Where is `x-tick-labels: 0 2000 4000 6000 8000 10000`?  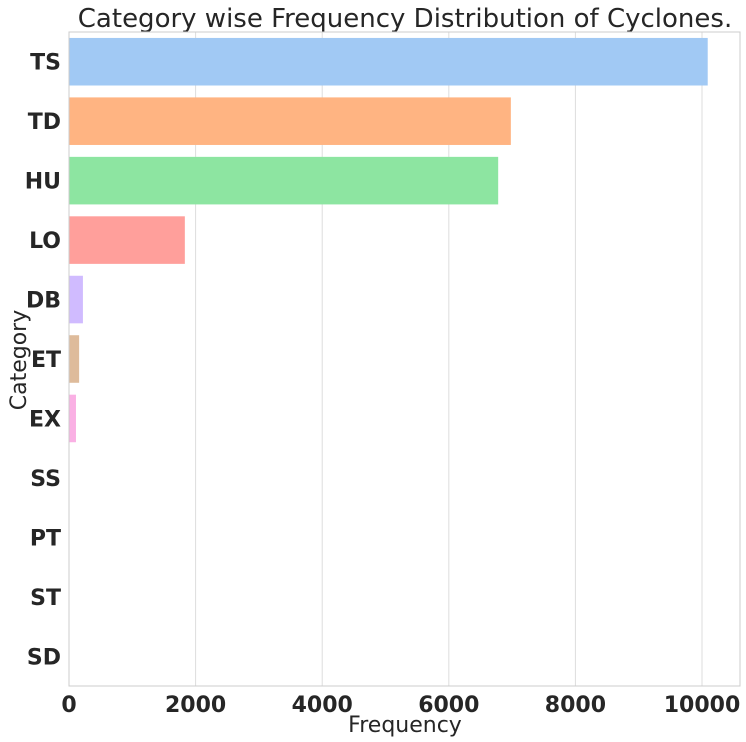 x-tick-labels: 0 2000 4000 6000 8000 10000 is located at coordinates (400, 705).